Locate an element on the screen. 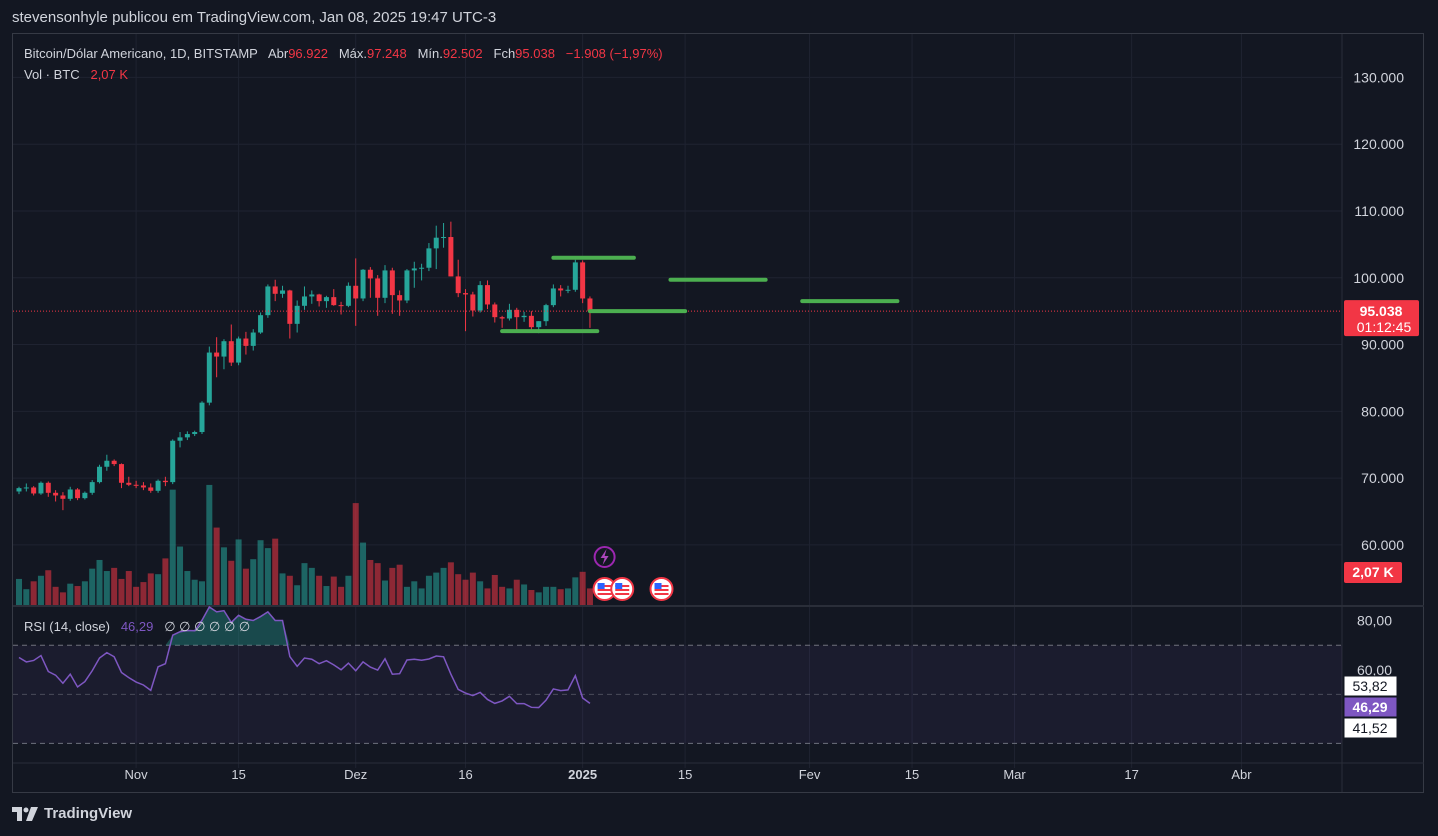 Image resolution: width=1438 pixels, height=836 pixels. flag-canton is located at coordinates (619, 586).